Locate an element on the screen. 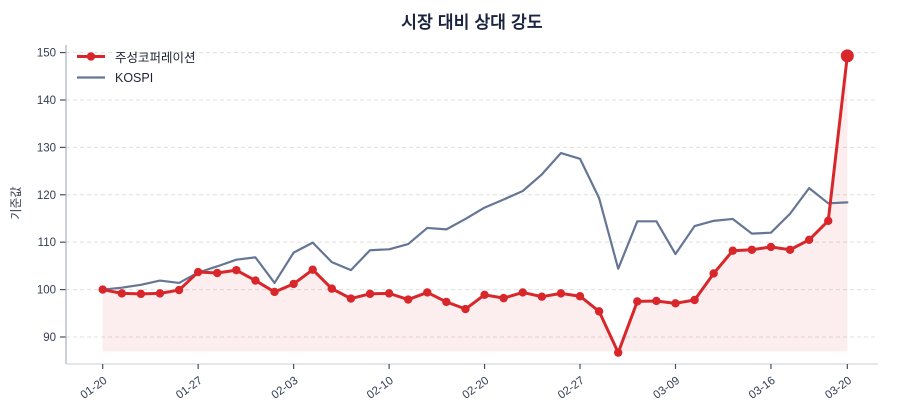 Image resolution: width=900 pixels, height=420 pixels. legend-line-marker-sample-icon is located at coordinates (91, 56).